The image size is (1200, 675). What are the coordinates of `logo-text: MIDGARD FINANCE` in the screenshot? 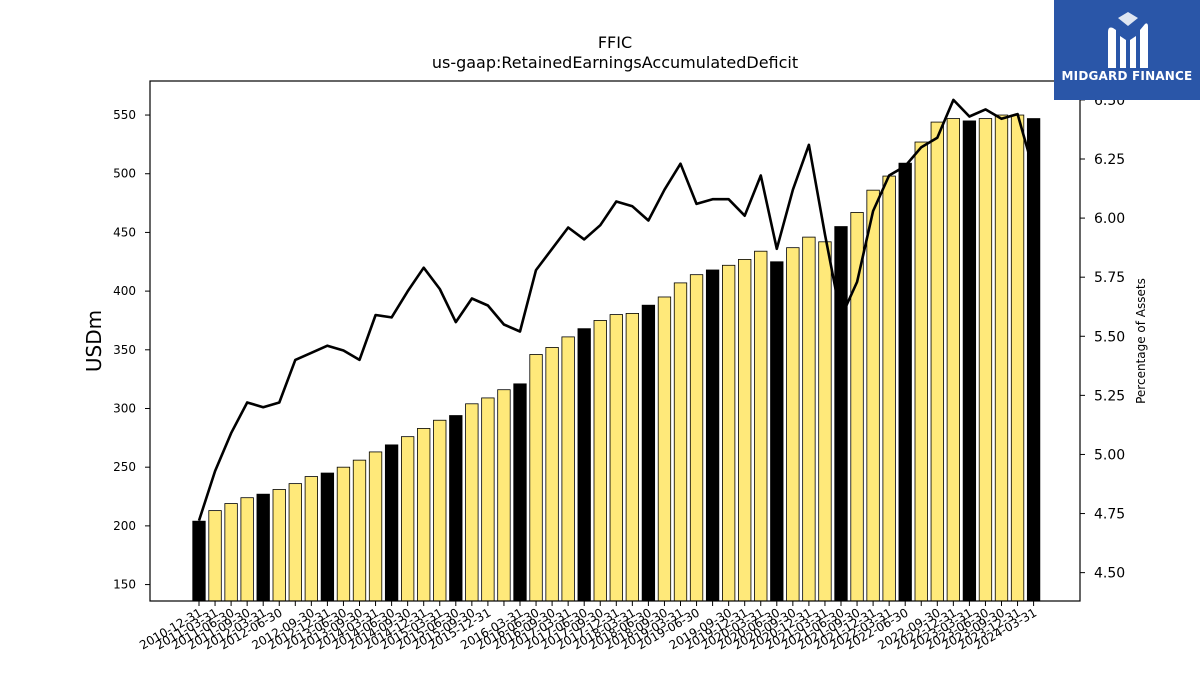 It's located at (1127, 76).